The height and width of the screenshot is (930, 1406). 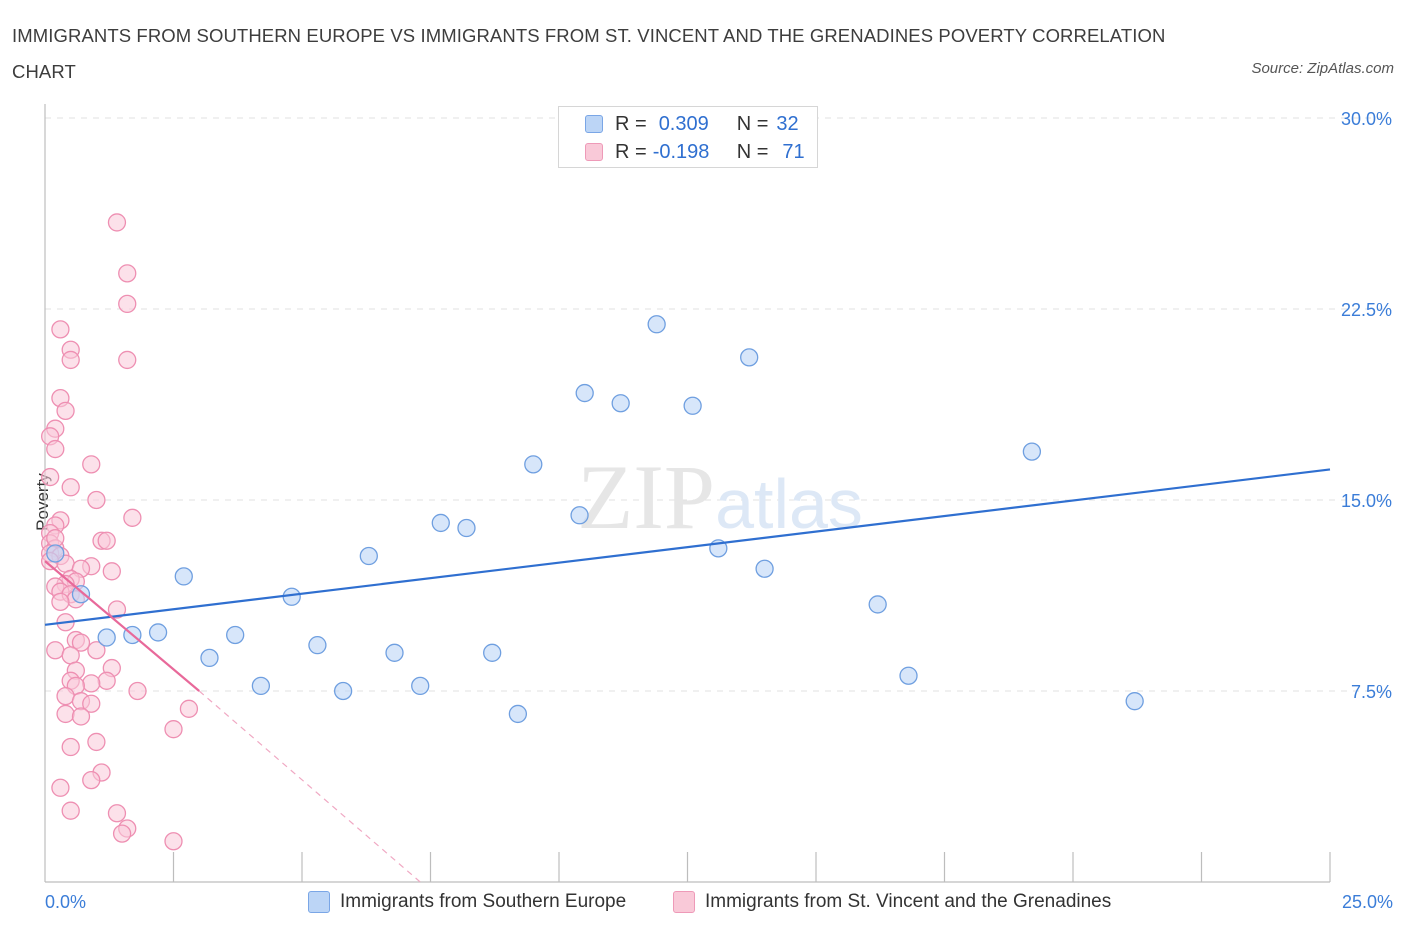 What do you see at coordinates (309, 786) in the screenshot?
I see `trend-line-pink-extension` at bounding box center [309, 786].